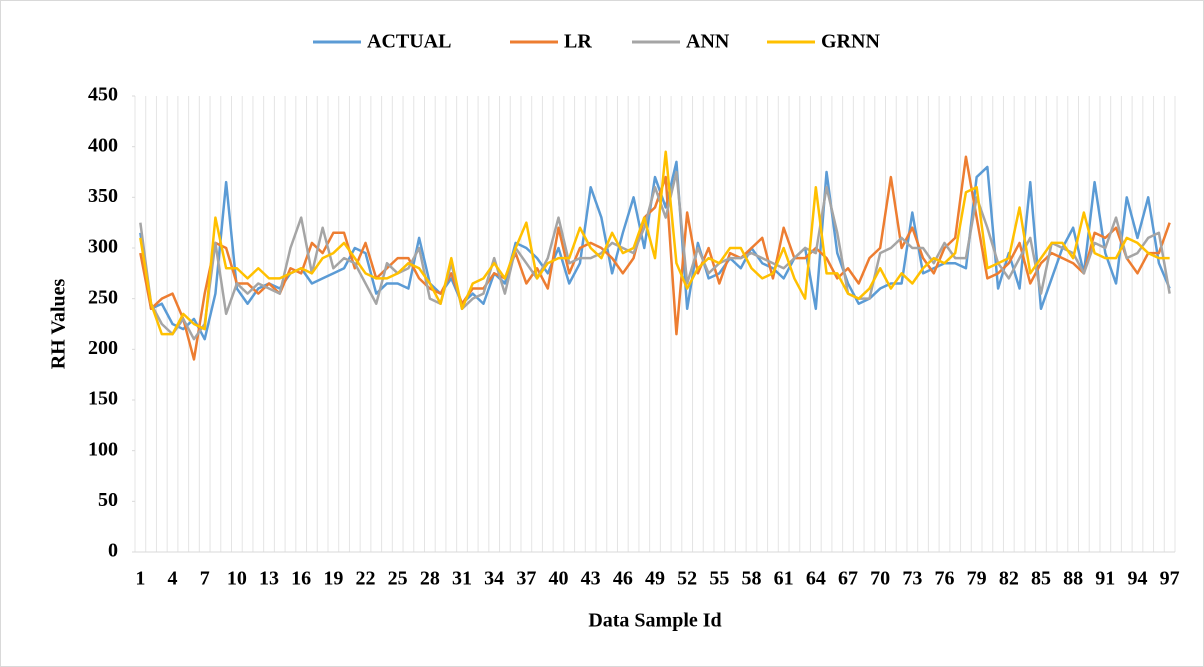 The image size is (1204, 667). What do you see at coordinates (140, 579) in the screenshot?
I see `x-tick-label: 1` at bounding box center [140, 579].